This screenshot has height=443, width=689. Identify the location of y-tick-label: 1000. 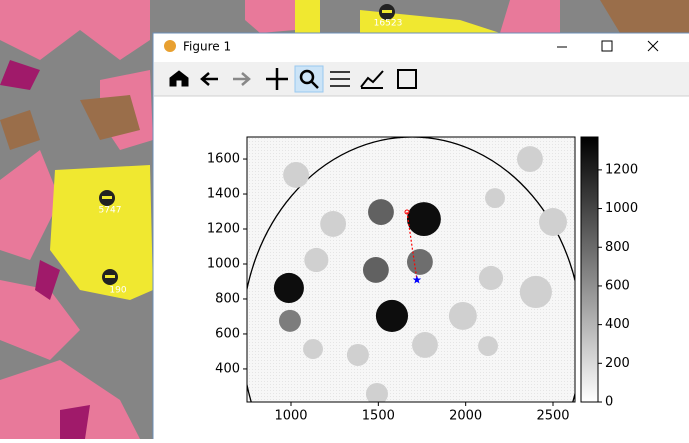
(223, 263).